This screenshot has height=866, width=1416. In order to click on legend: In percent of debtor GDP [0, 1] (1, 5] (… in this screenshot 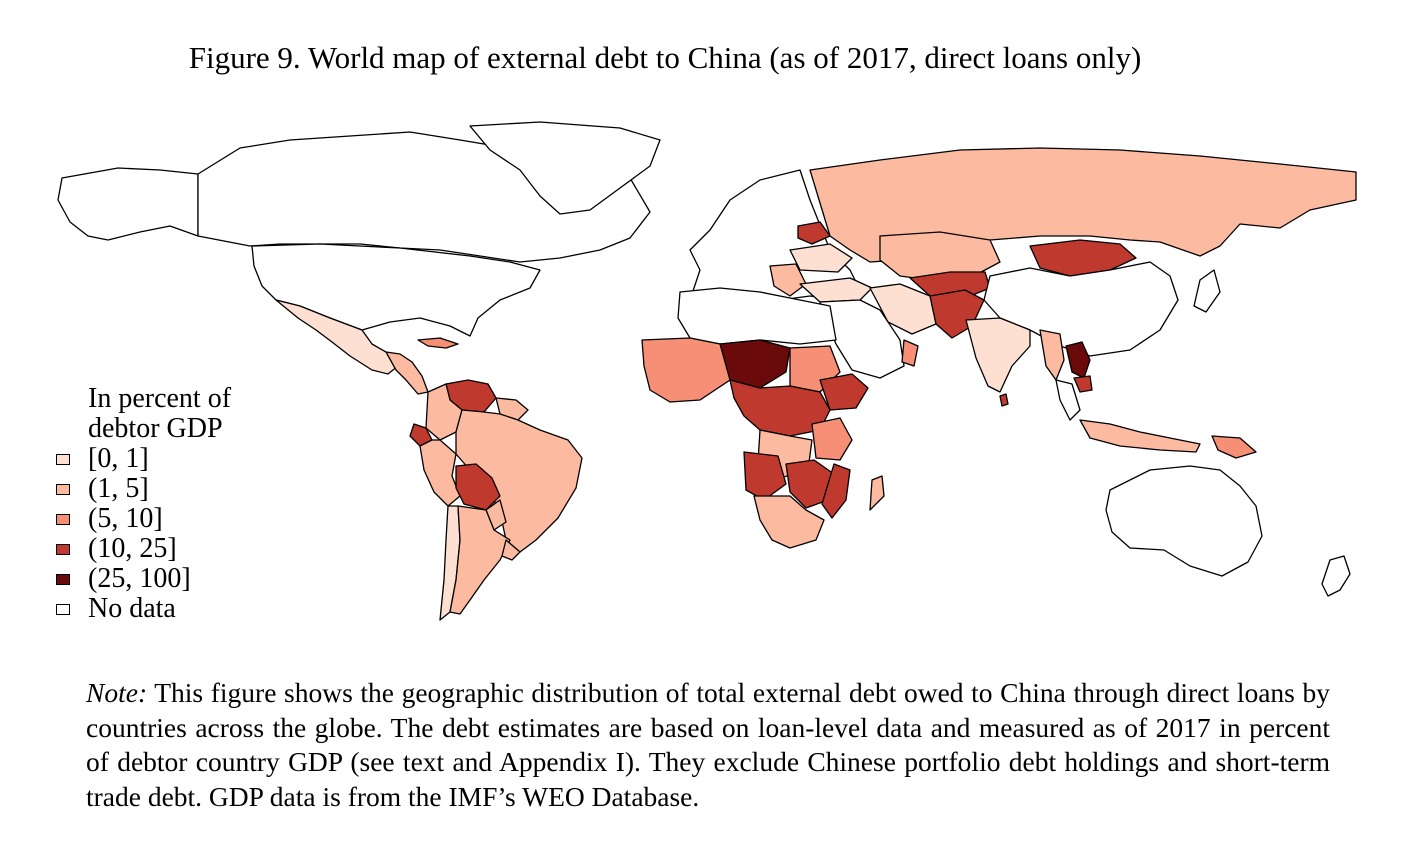, I will do `click(186, 504)`.